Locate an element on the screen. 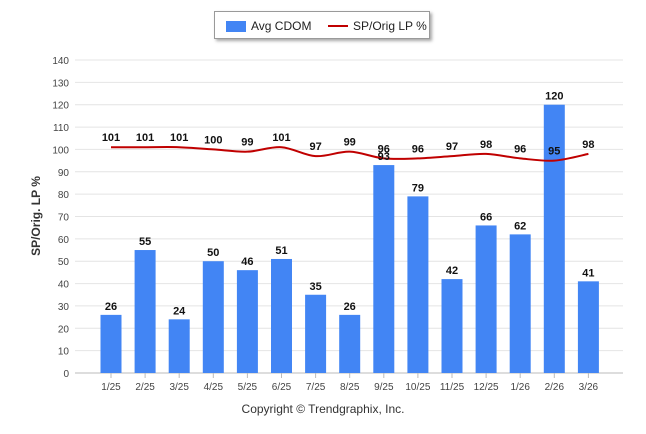 The width and height of the screenshot is (646, 434). y-tick-label: 50 is located at coordinates (64, 262).